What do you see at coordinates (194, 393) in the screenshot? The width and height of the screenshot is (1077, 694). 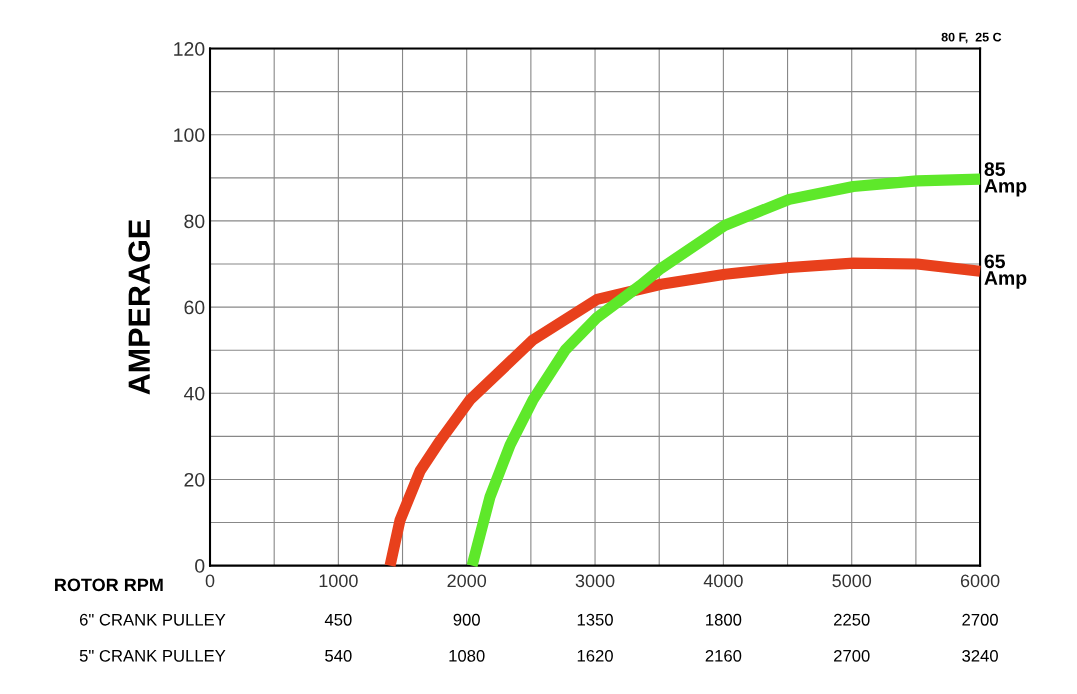 I see `y-tick-label: 40` at bounding box center [194, 393].